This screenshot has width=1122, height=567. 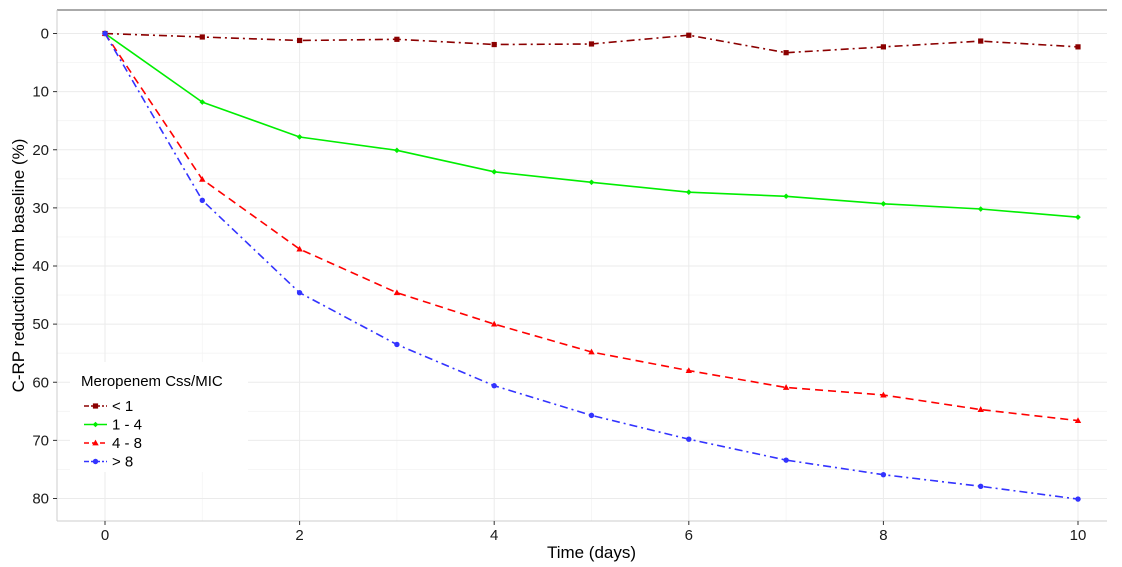 What do you see at coordinates (1078, 535) in the screenshot?
I see `x-tick-label: 10` at bounding box center [1078, 535].